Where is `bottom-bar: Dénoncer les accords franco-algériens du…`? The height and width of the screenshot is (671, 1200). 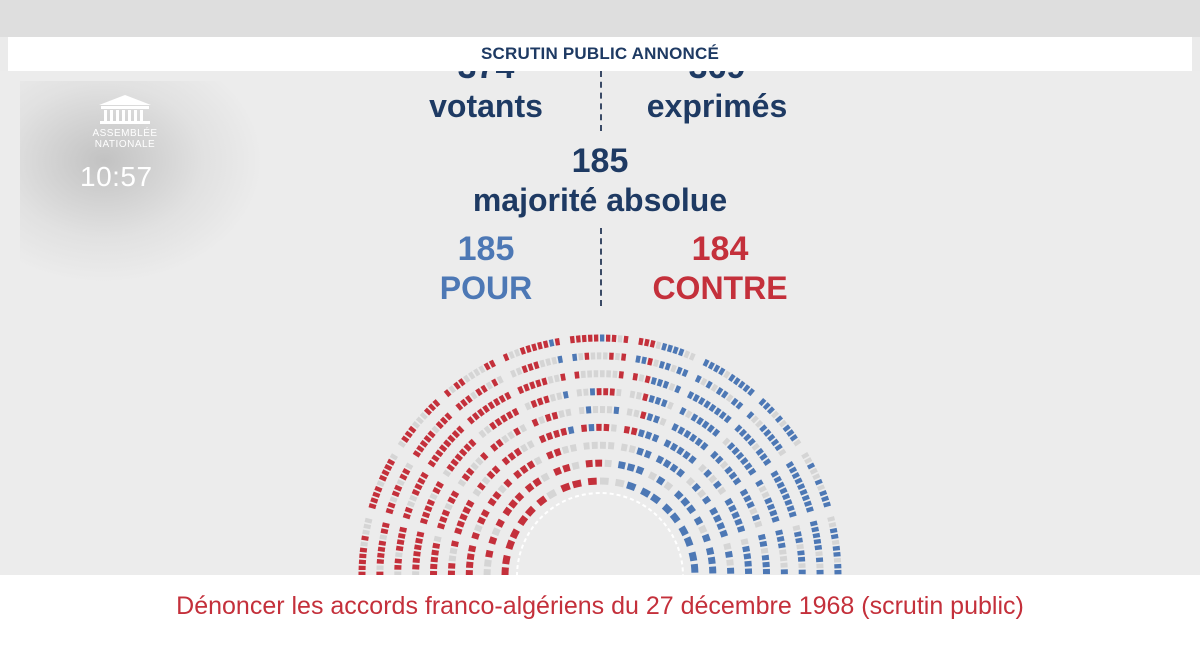
bottom-bar: Dénoncer les accords franco-algériens du… is located at coordinates (600, 623).